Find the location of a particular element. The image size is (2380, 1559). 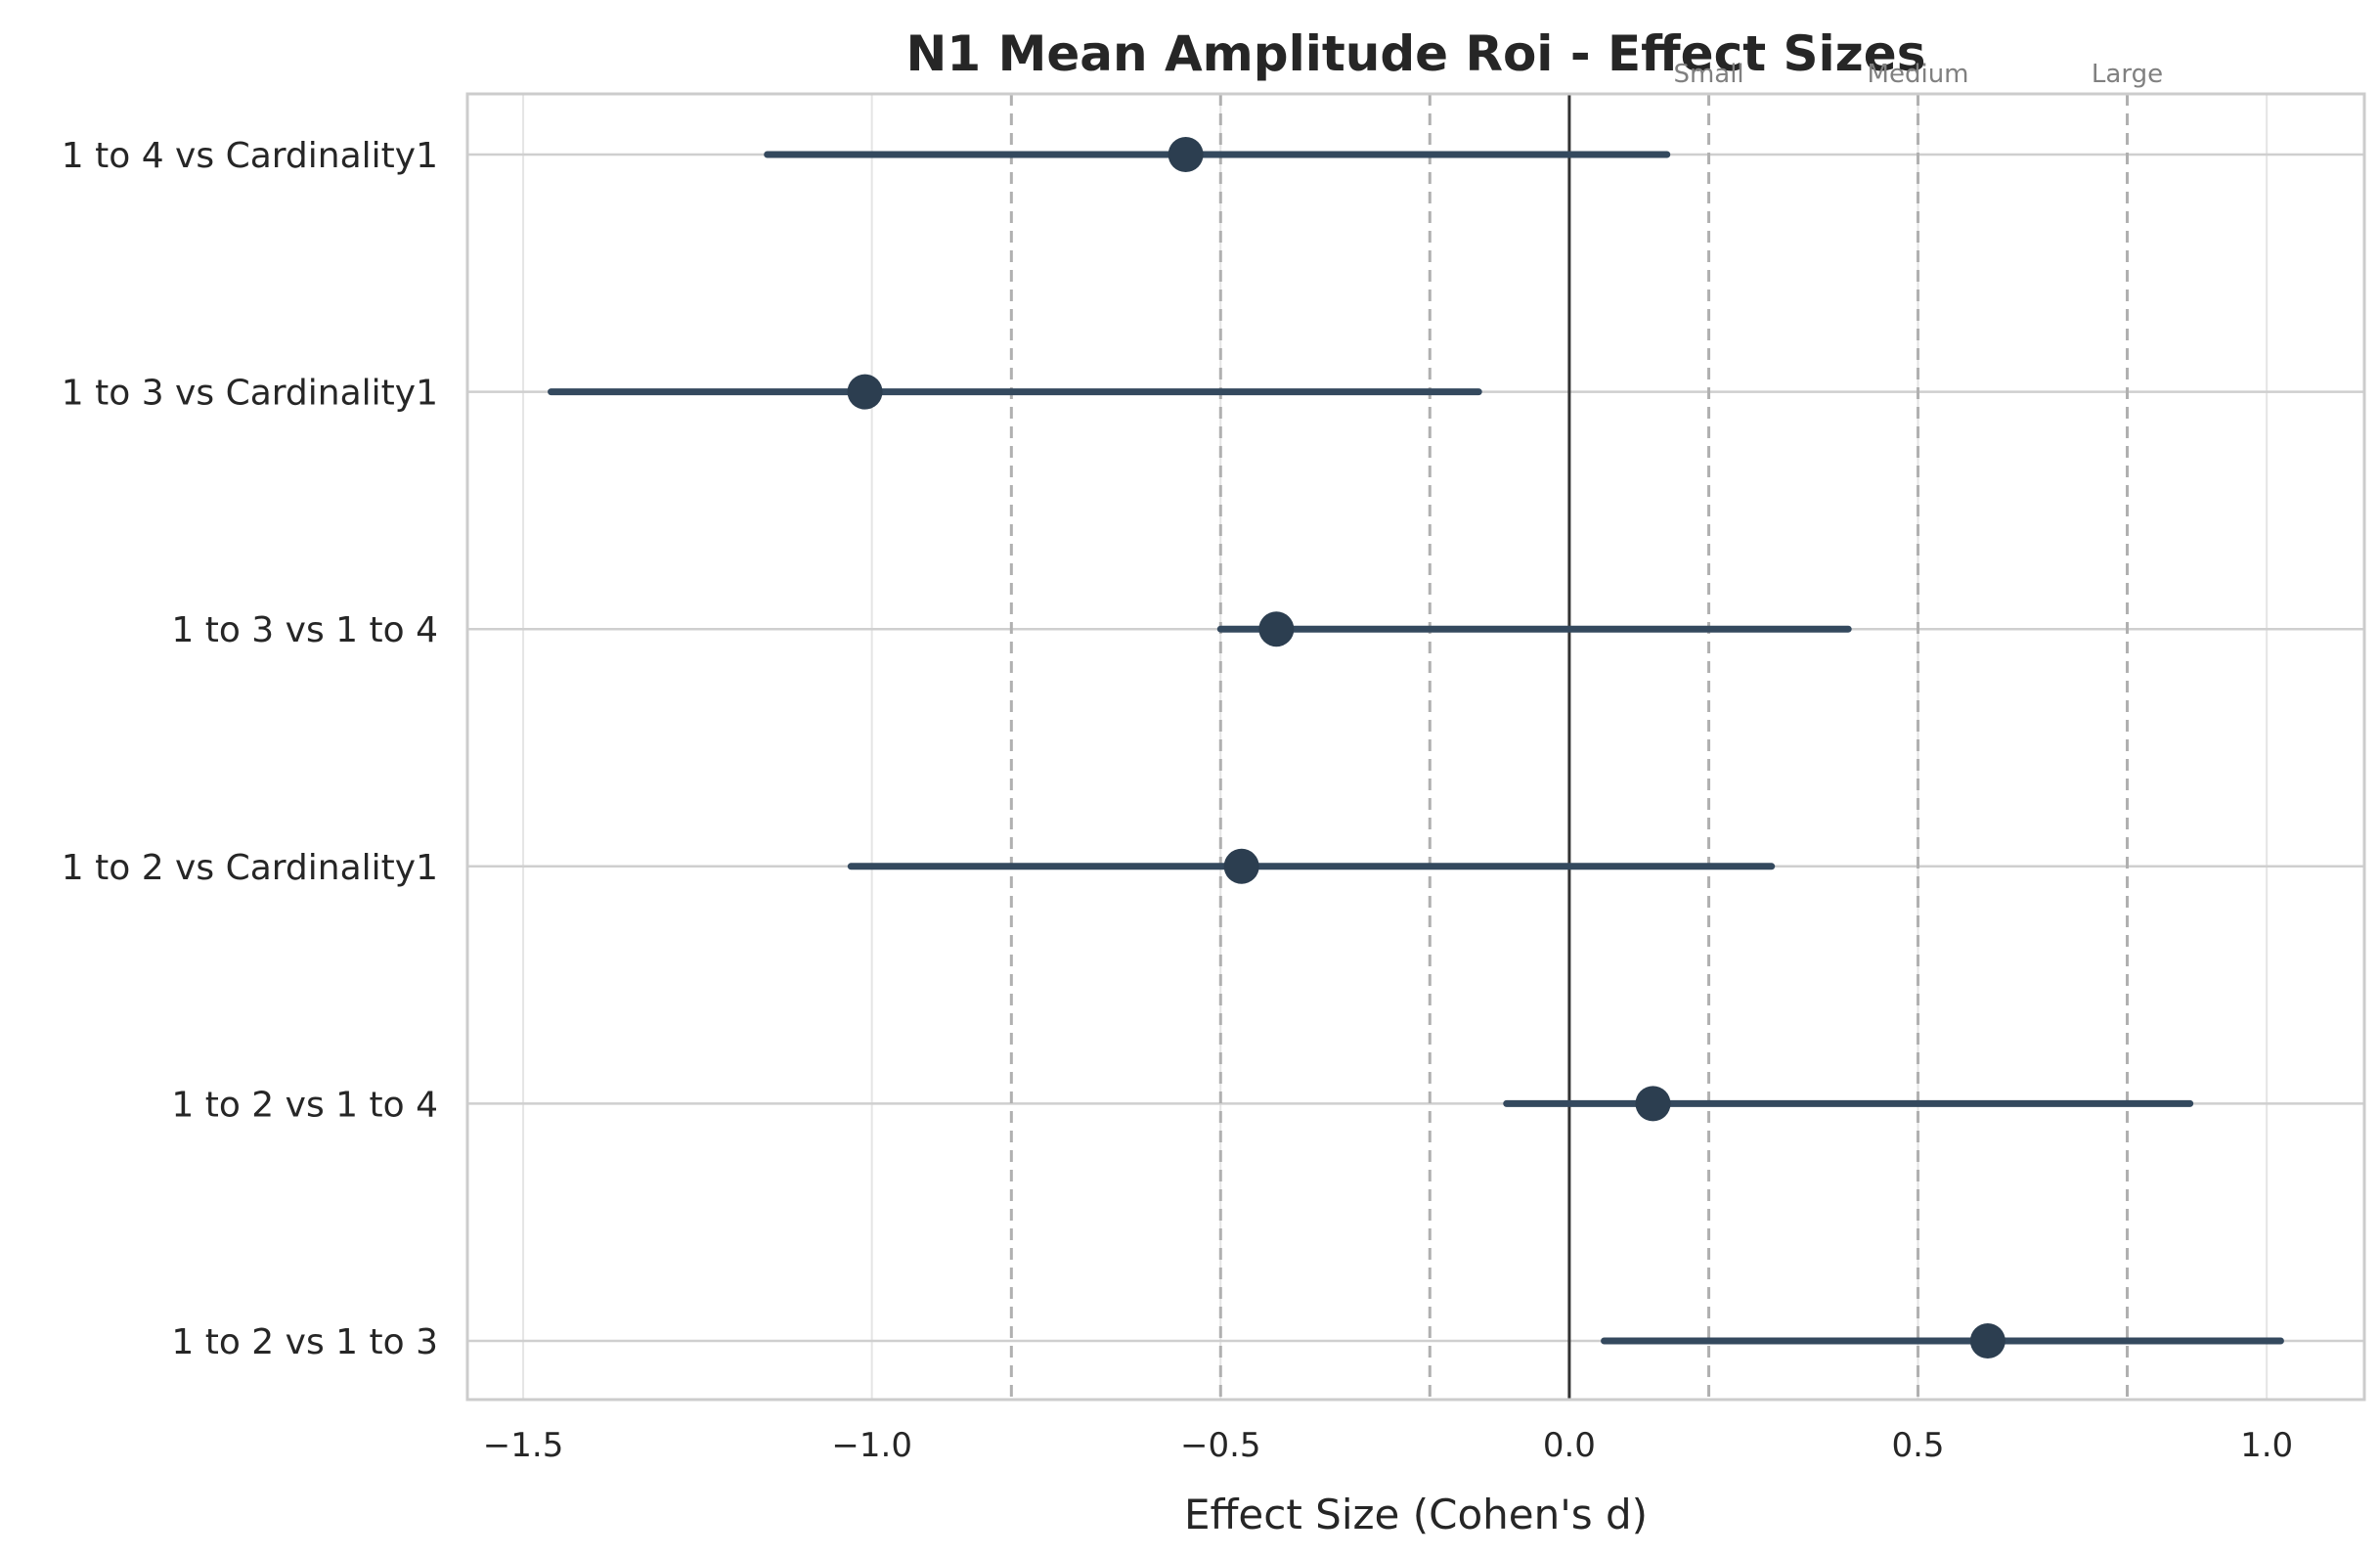

reference-line-label: Medium is located at coordinates (1918, 74).